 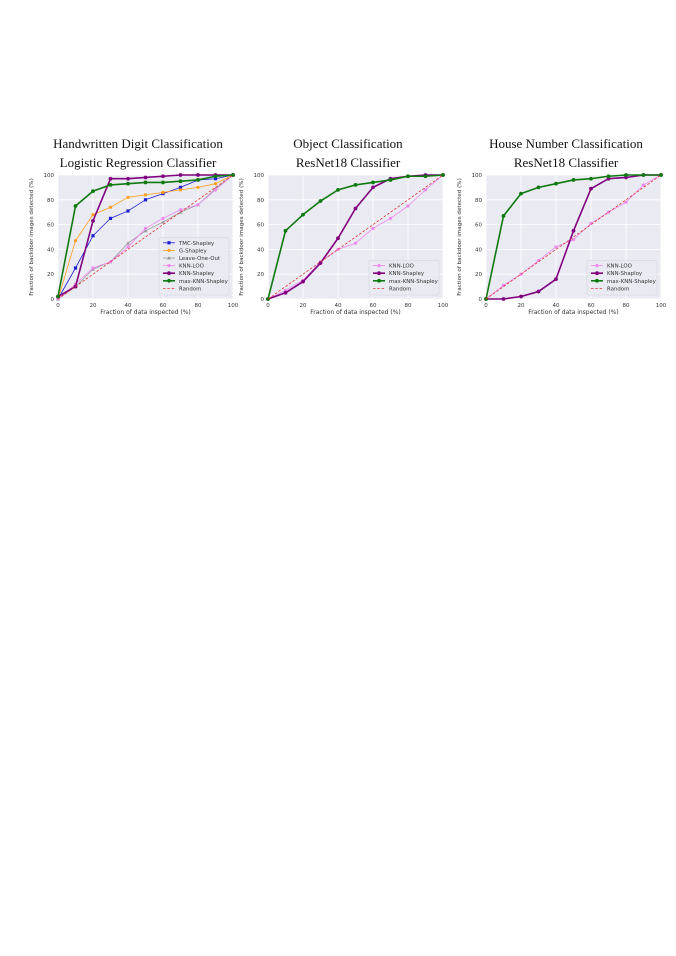 I want to click on legend-marker-g-shapley, so click(x=169, y=250).